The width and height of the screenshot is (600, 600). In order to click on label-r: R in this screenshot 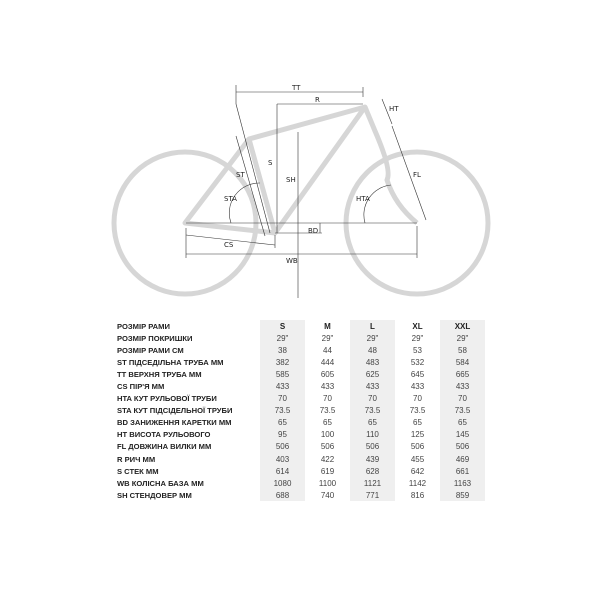, I will do `click(317, 100)`.